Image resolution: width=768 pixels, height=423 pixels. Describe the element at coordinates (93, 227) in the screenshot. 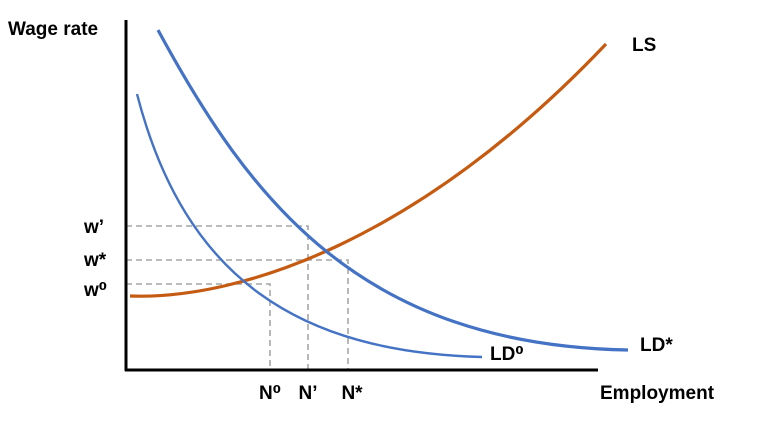

I see `wage-label: w’` at that location.